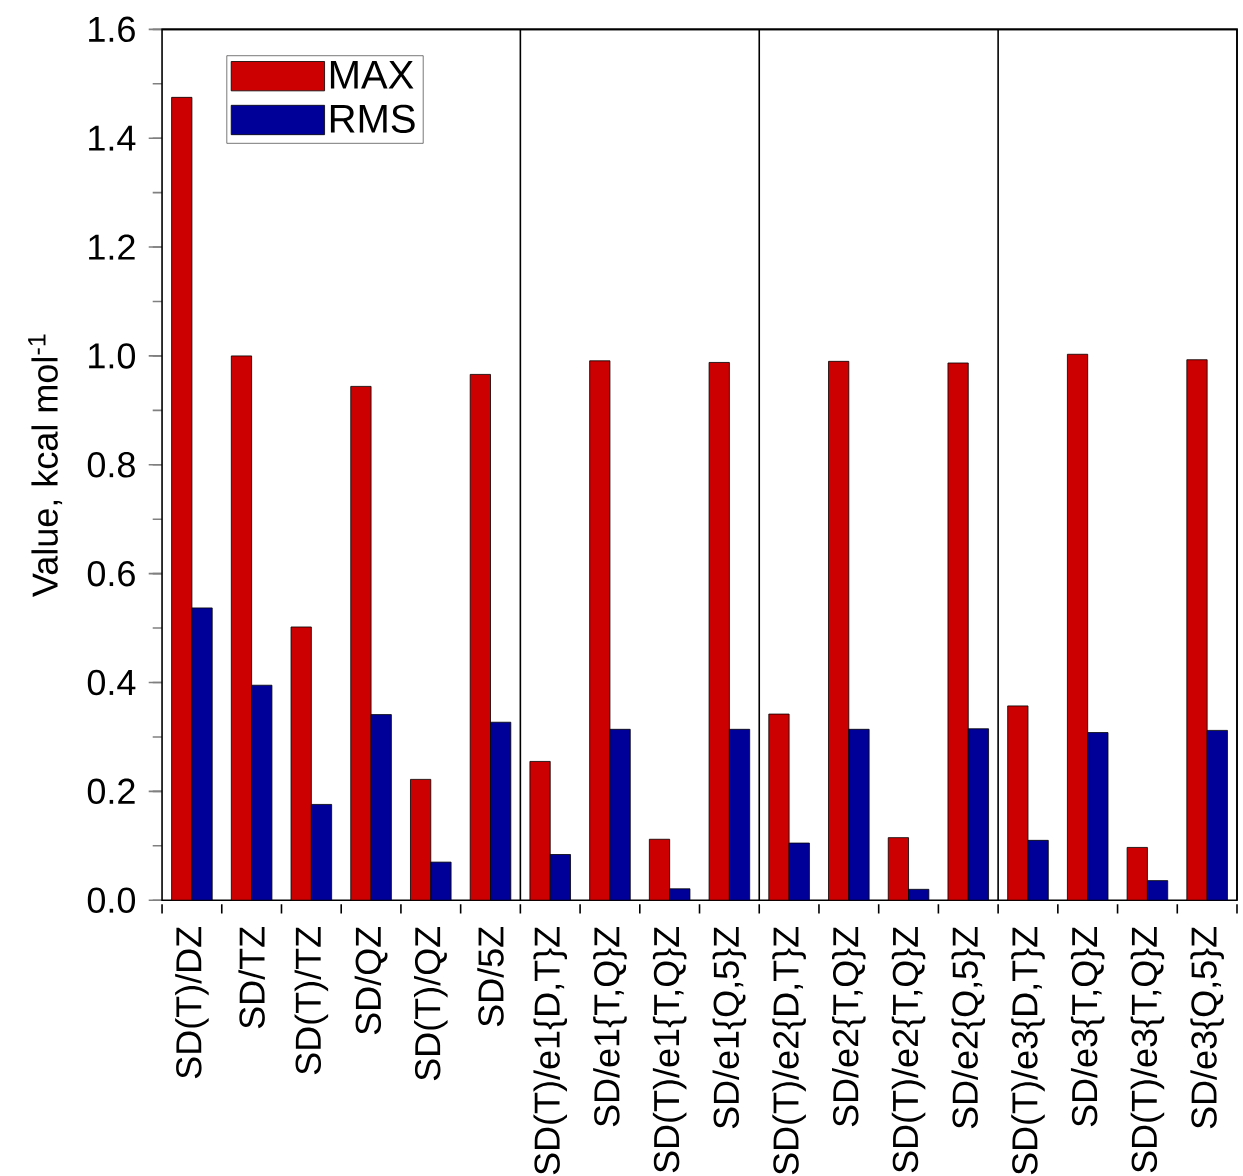 This screenshot has height=1176, width=1243. Describe the element at coordinates (431, 1003) in the screenshot. I see `x-tick-label: SD(T)/QZ` at that location.